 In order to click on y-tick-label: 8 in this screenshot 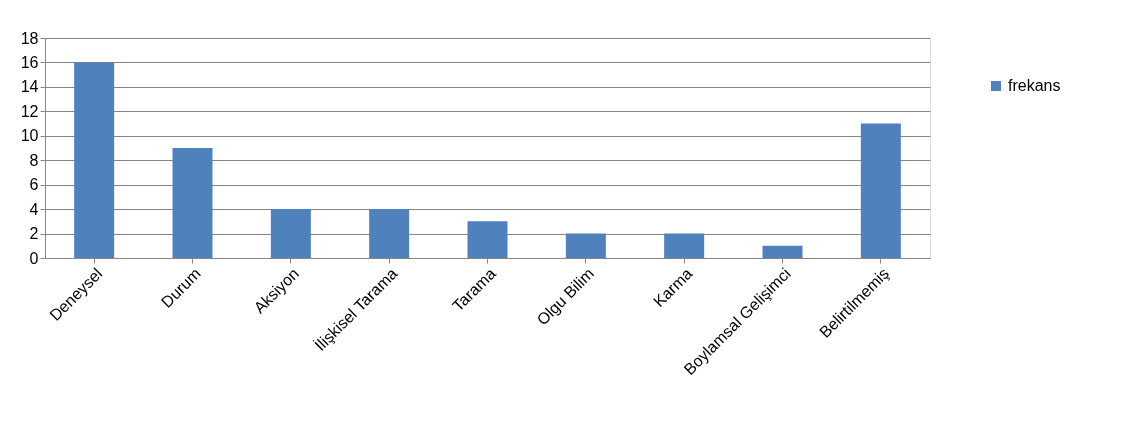, I will do `click(34, 160)`.